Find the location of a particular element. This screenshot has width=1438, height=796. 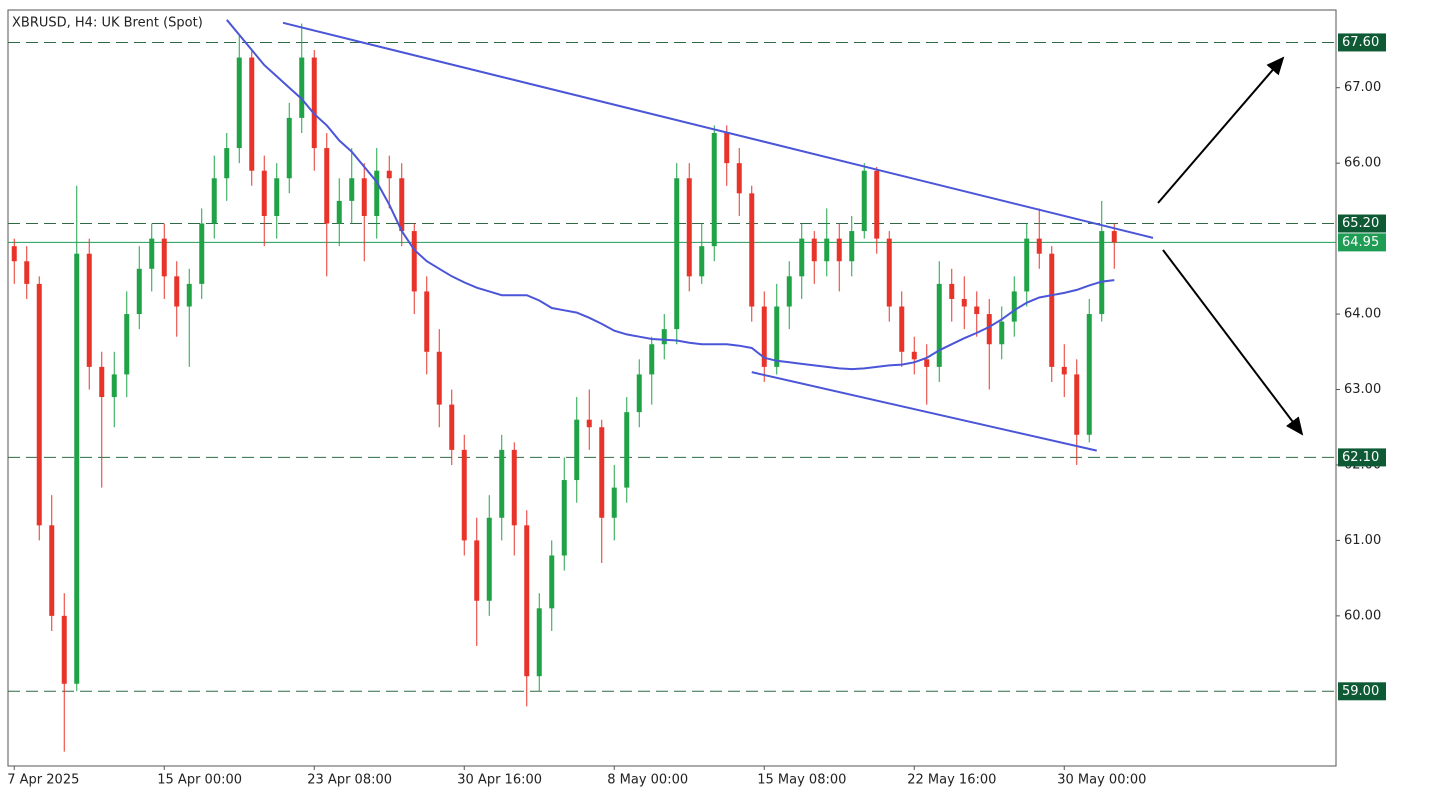

x-tick-label: 8 May 00:00 is located at coordinates (647, 780).